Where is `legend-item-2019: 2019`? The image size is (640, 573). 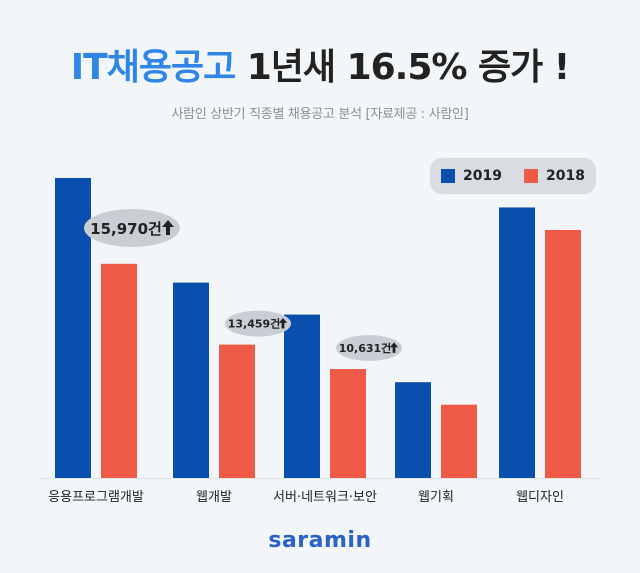
legend-item-2019: 2019 is located at coordinates (471, 176).